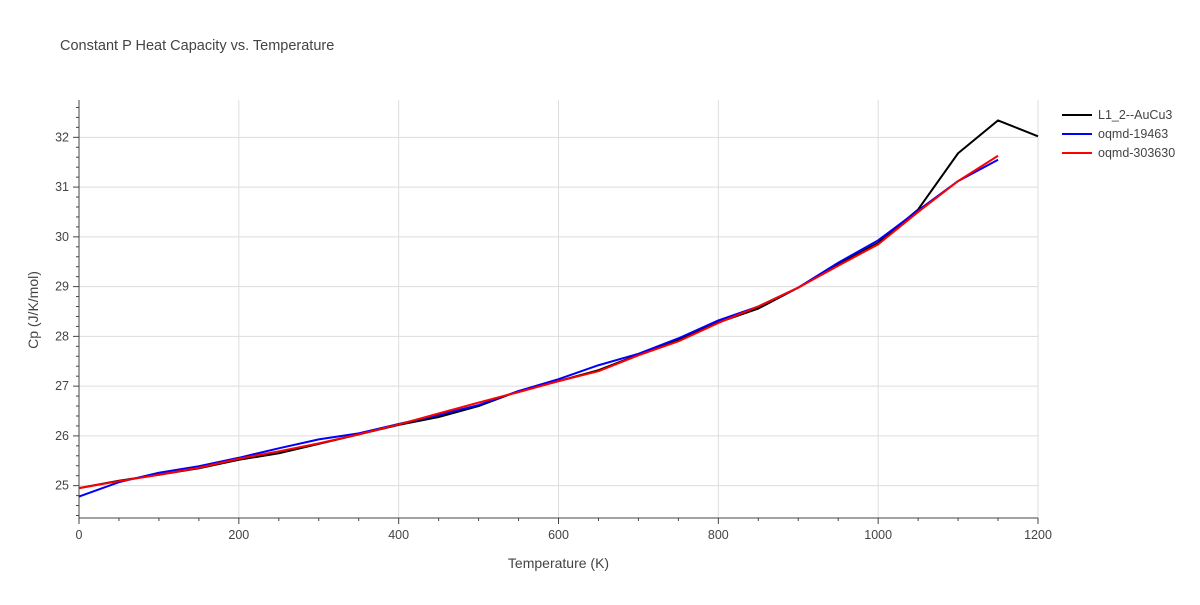  Describe the element at coordinates (1135, 115) in the screenshot. I see `legend-label: L1_2--AuCu3` at that location.